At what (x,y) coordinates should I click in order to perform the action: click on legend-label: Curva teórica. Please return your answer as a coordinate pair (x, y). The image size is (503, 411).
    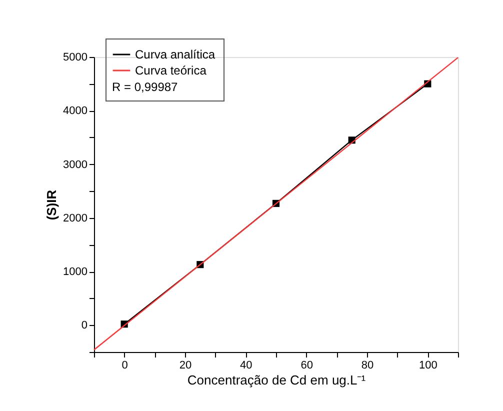
    Looking at the image, I should click on (171, 71).